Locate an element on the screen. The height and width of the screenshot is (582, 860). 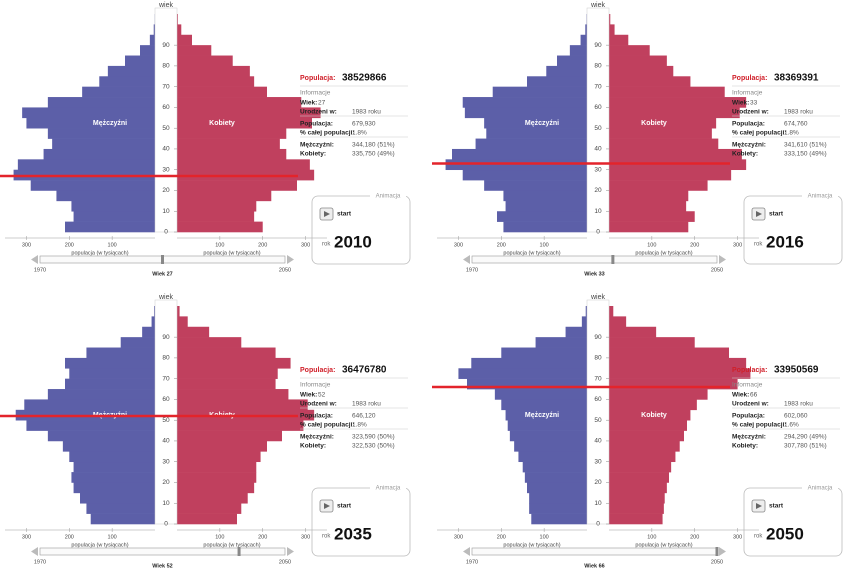
info-value: 335,750 (49%) is located at coordinates (373, 154).